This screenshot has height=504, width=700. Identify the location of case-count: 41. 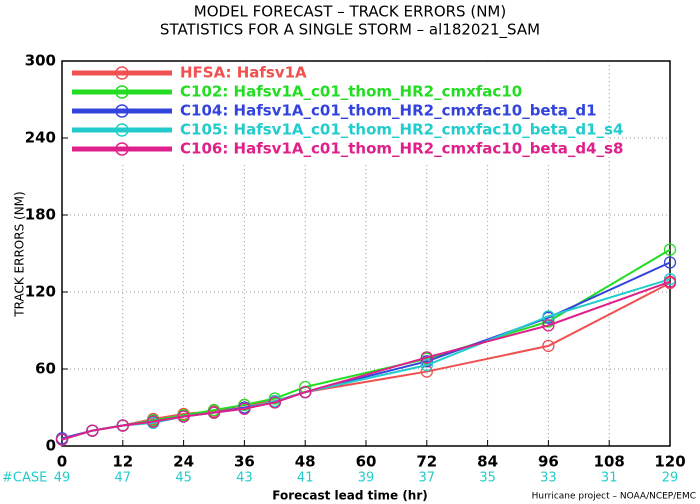
(305, 478).